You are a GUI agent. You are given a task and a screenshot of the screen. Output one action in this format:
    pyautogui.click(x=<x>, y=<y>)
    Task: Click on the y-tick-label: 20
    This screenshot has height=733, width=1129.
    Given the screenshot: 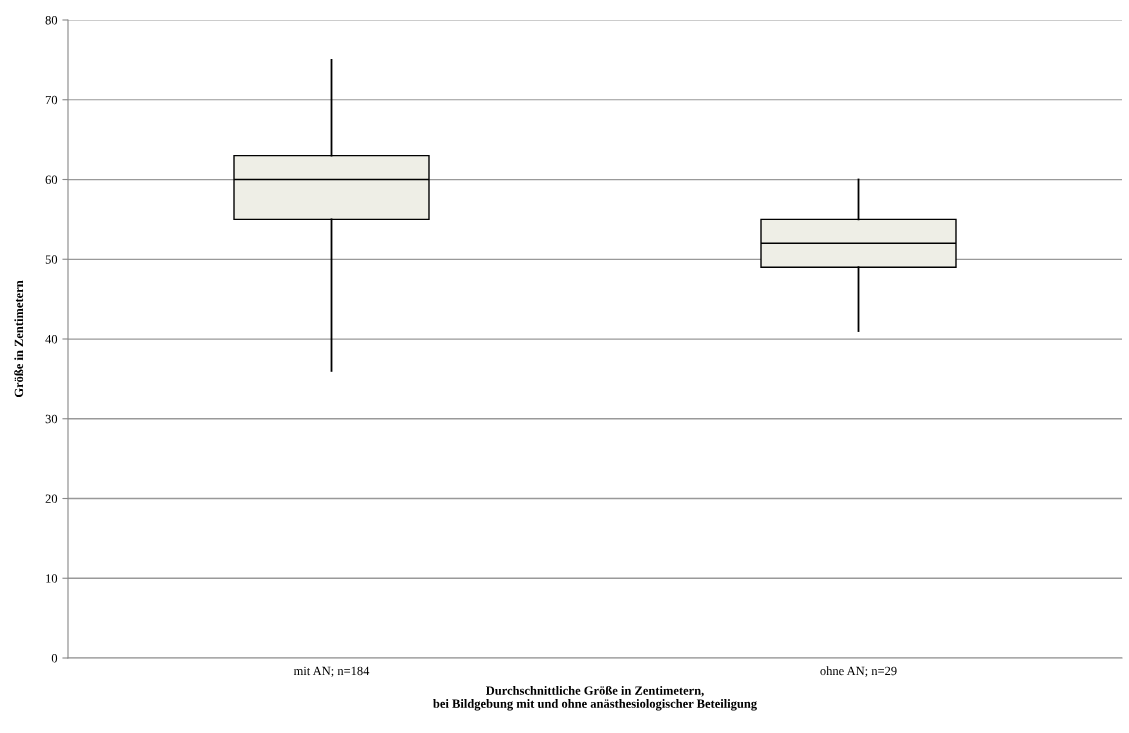 What is the action you would take?
    pyautogui.click(x=51, y=498)
    